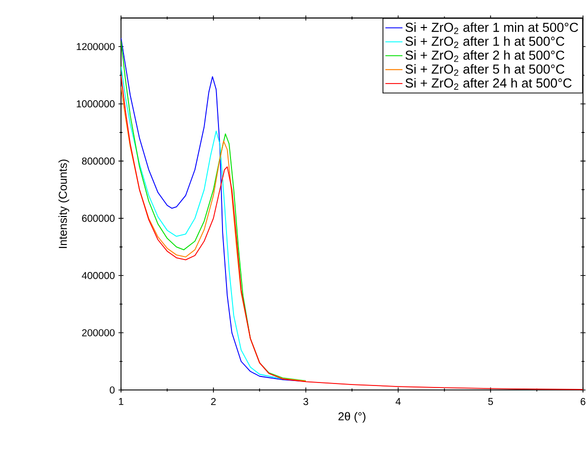 The width and height of the screenshot is (587, 450). I want to click on legend-label: Si + ZrO$_{2}$ after 5 h at 500°C, so click(485, 70).